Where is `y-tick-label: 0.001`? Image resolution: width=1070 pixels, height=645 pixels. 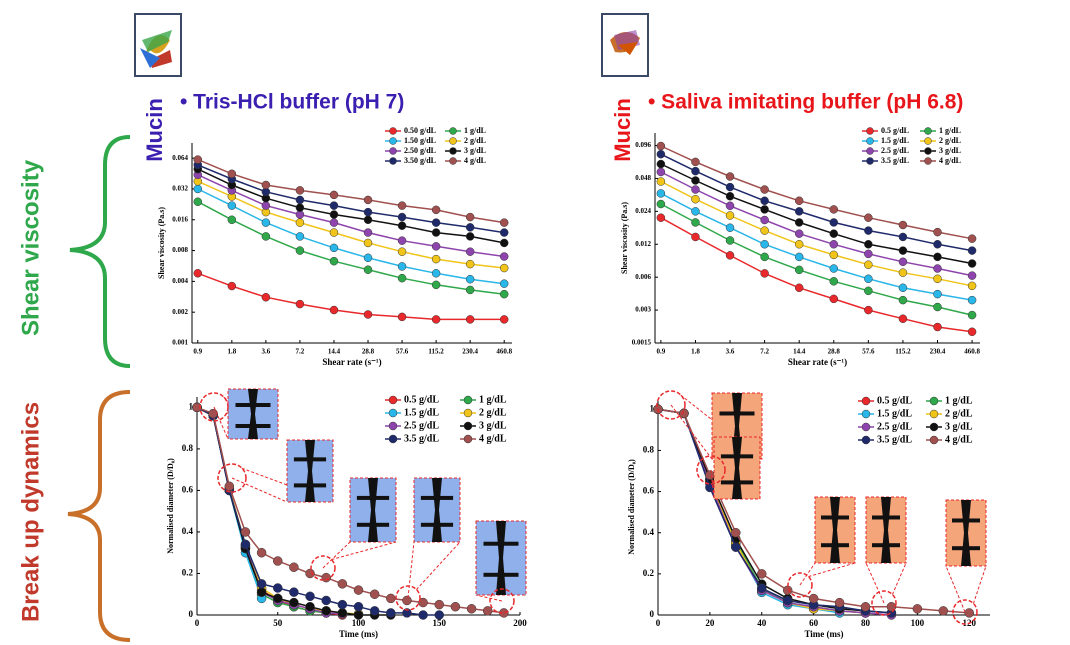
y-tick-label: 0.001 is located at coordinates (180, 343).